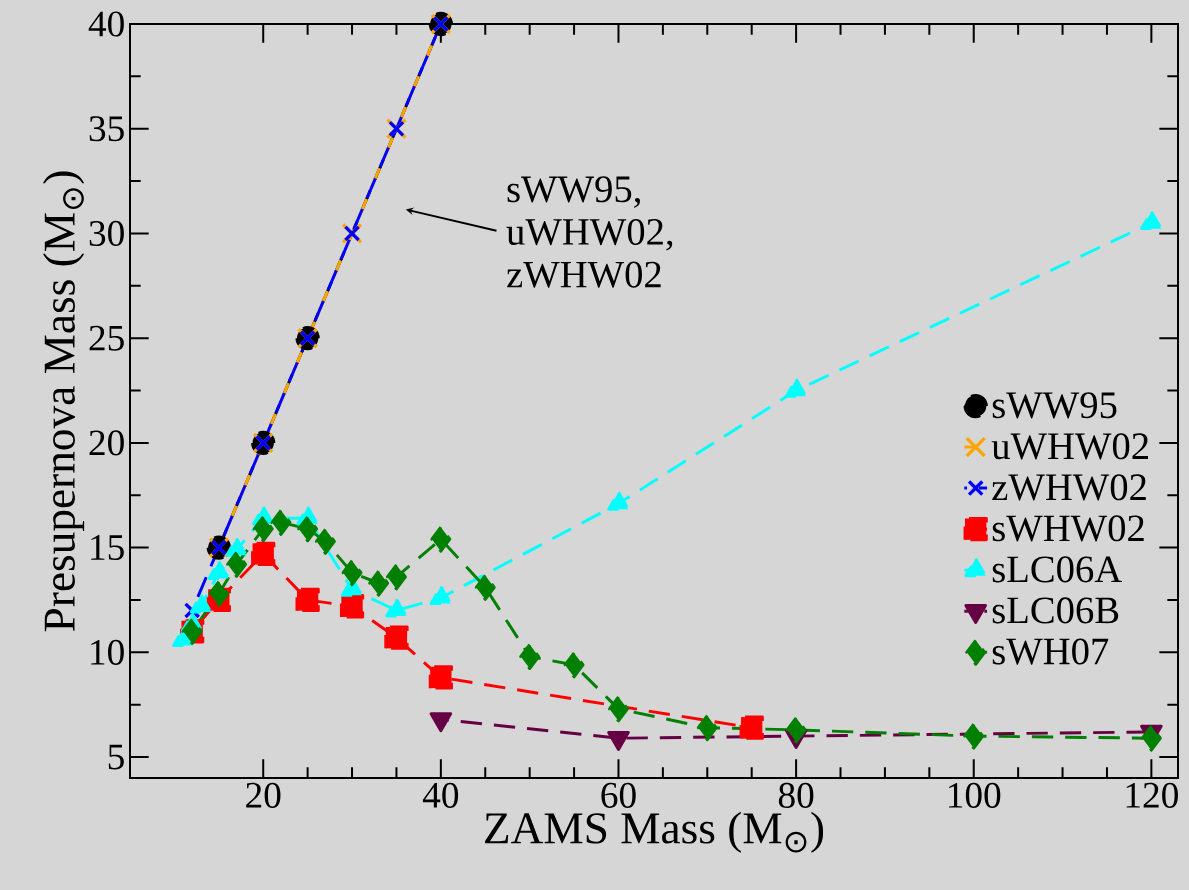 The height and width of the screenshot is (890, 1189). What do you see at coordinates (975, 795) in the screenshot?
I see `x-tick-label: 100` at bounding box center [975, 795].